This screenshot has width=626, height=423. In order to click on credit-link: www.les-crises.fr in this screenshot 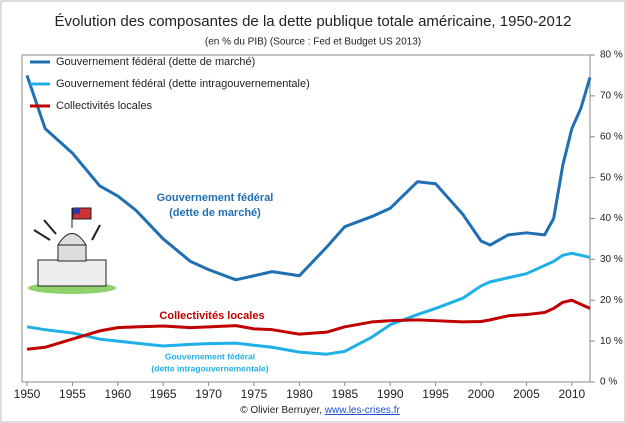, I will do `click(362, 410)`.